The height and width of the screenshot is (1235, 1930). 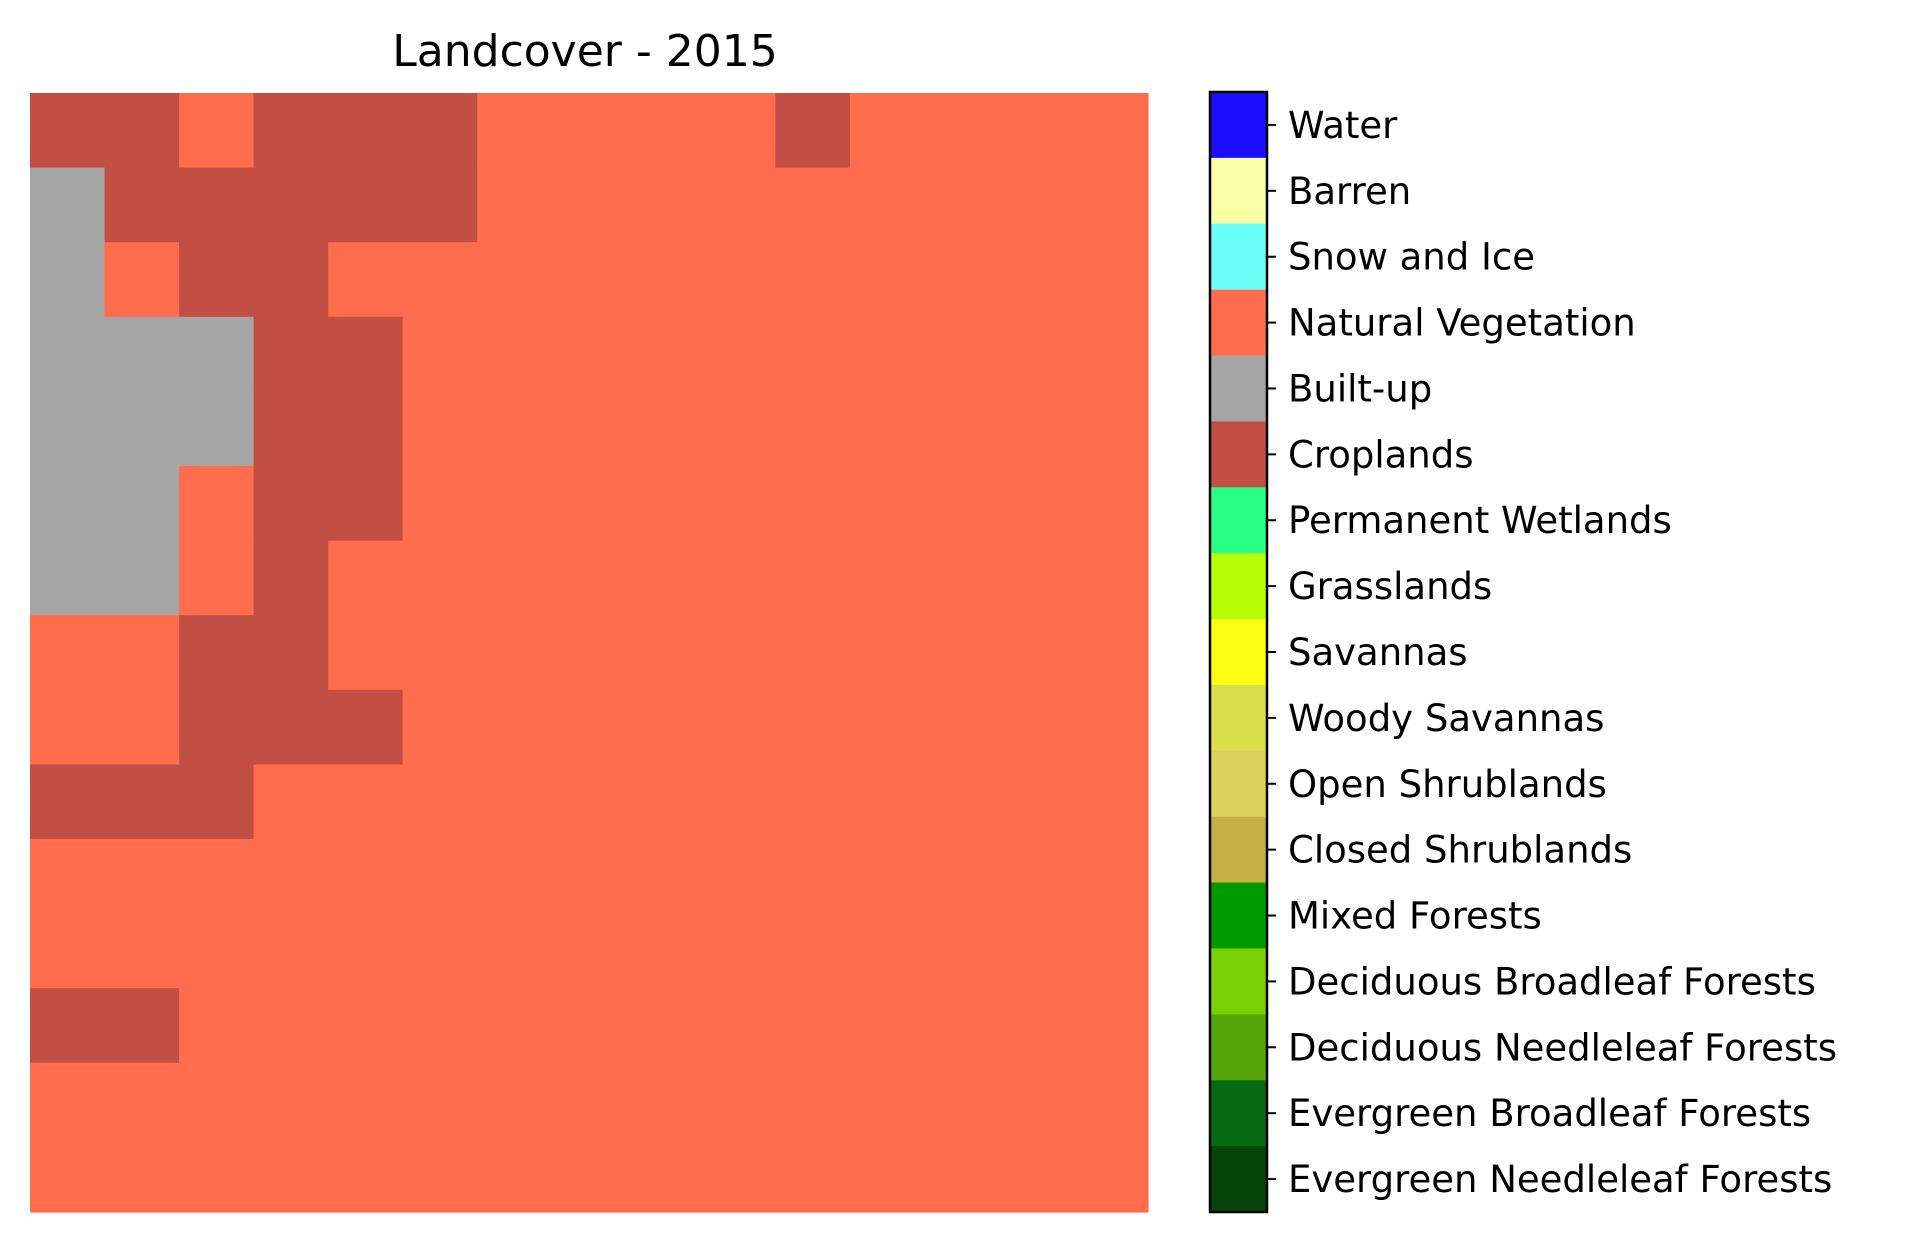 What do you see at coordinates (1549, 1113) in the screenshot?
I see `colorbar-tick-label: Evergreen Broadleaf Forests` at bounding box center [1549, 1113].